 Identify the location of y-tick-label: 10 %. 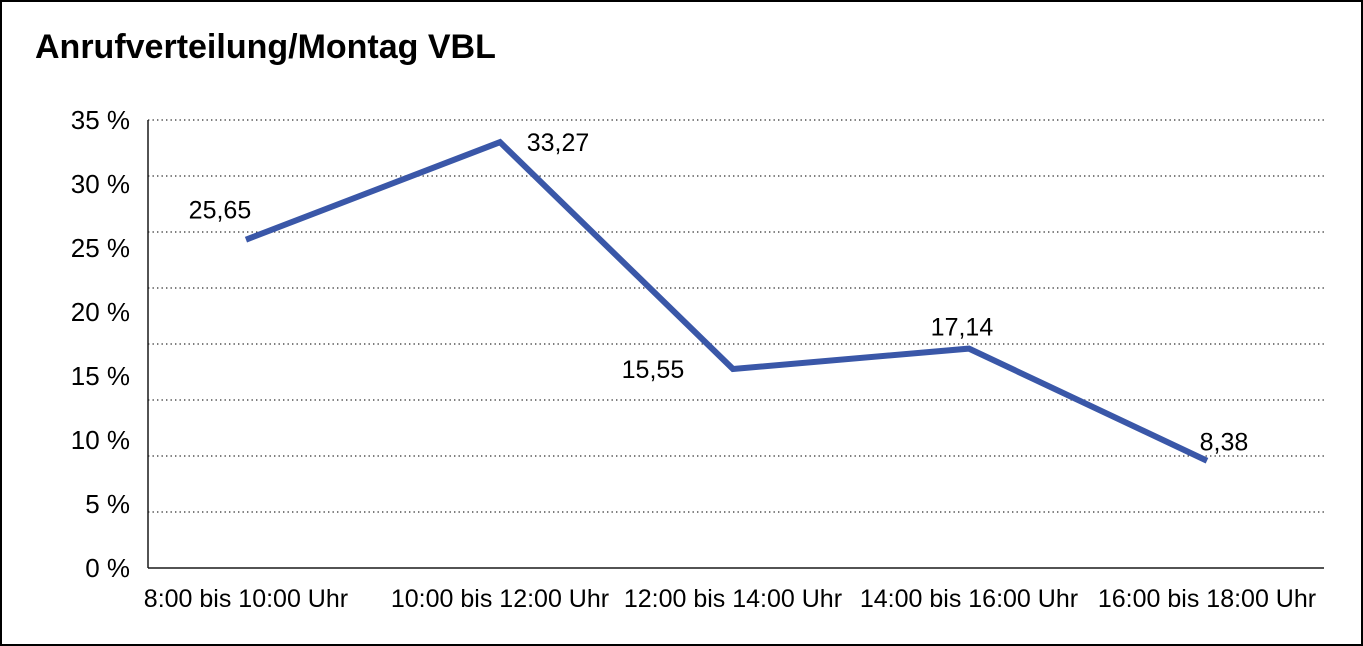
(100, 440).